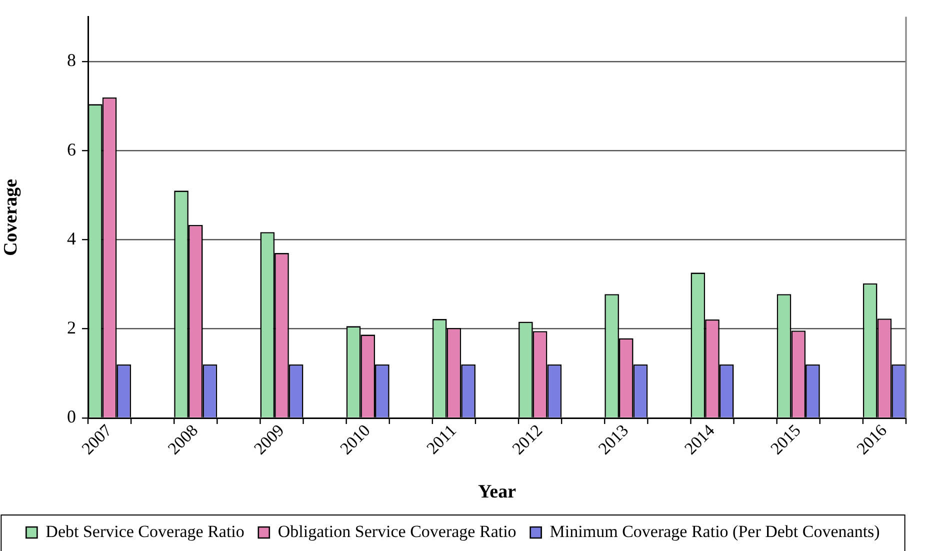 The width and height of the screenshot is (928, 551). What do you see at coordinates (497, 492) in the screenshot?
I see `x-axis-title: Year` at bounding box center [497, 492].